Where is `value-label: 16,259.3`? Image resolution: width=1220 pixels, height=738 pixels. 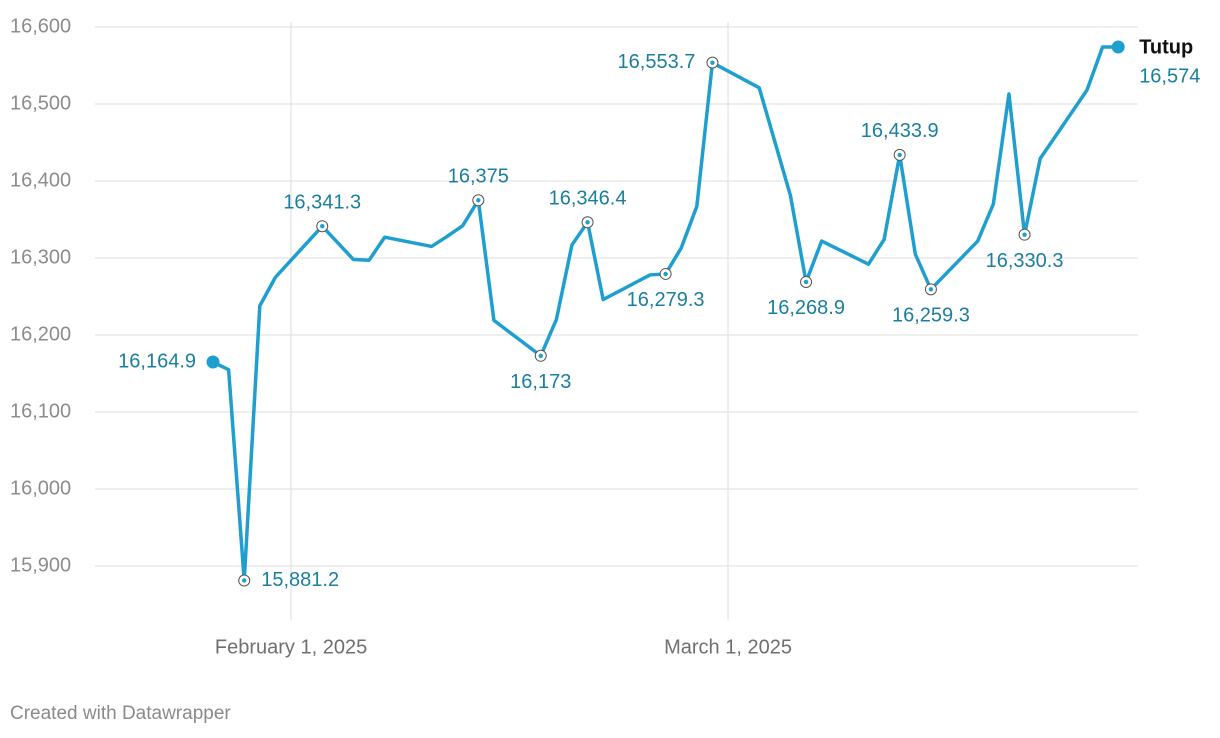
value-label: 16,259.3 is located at coordinates (931, 316).